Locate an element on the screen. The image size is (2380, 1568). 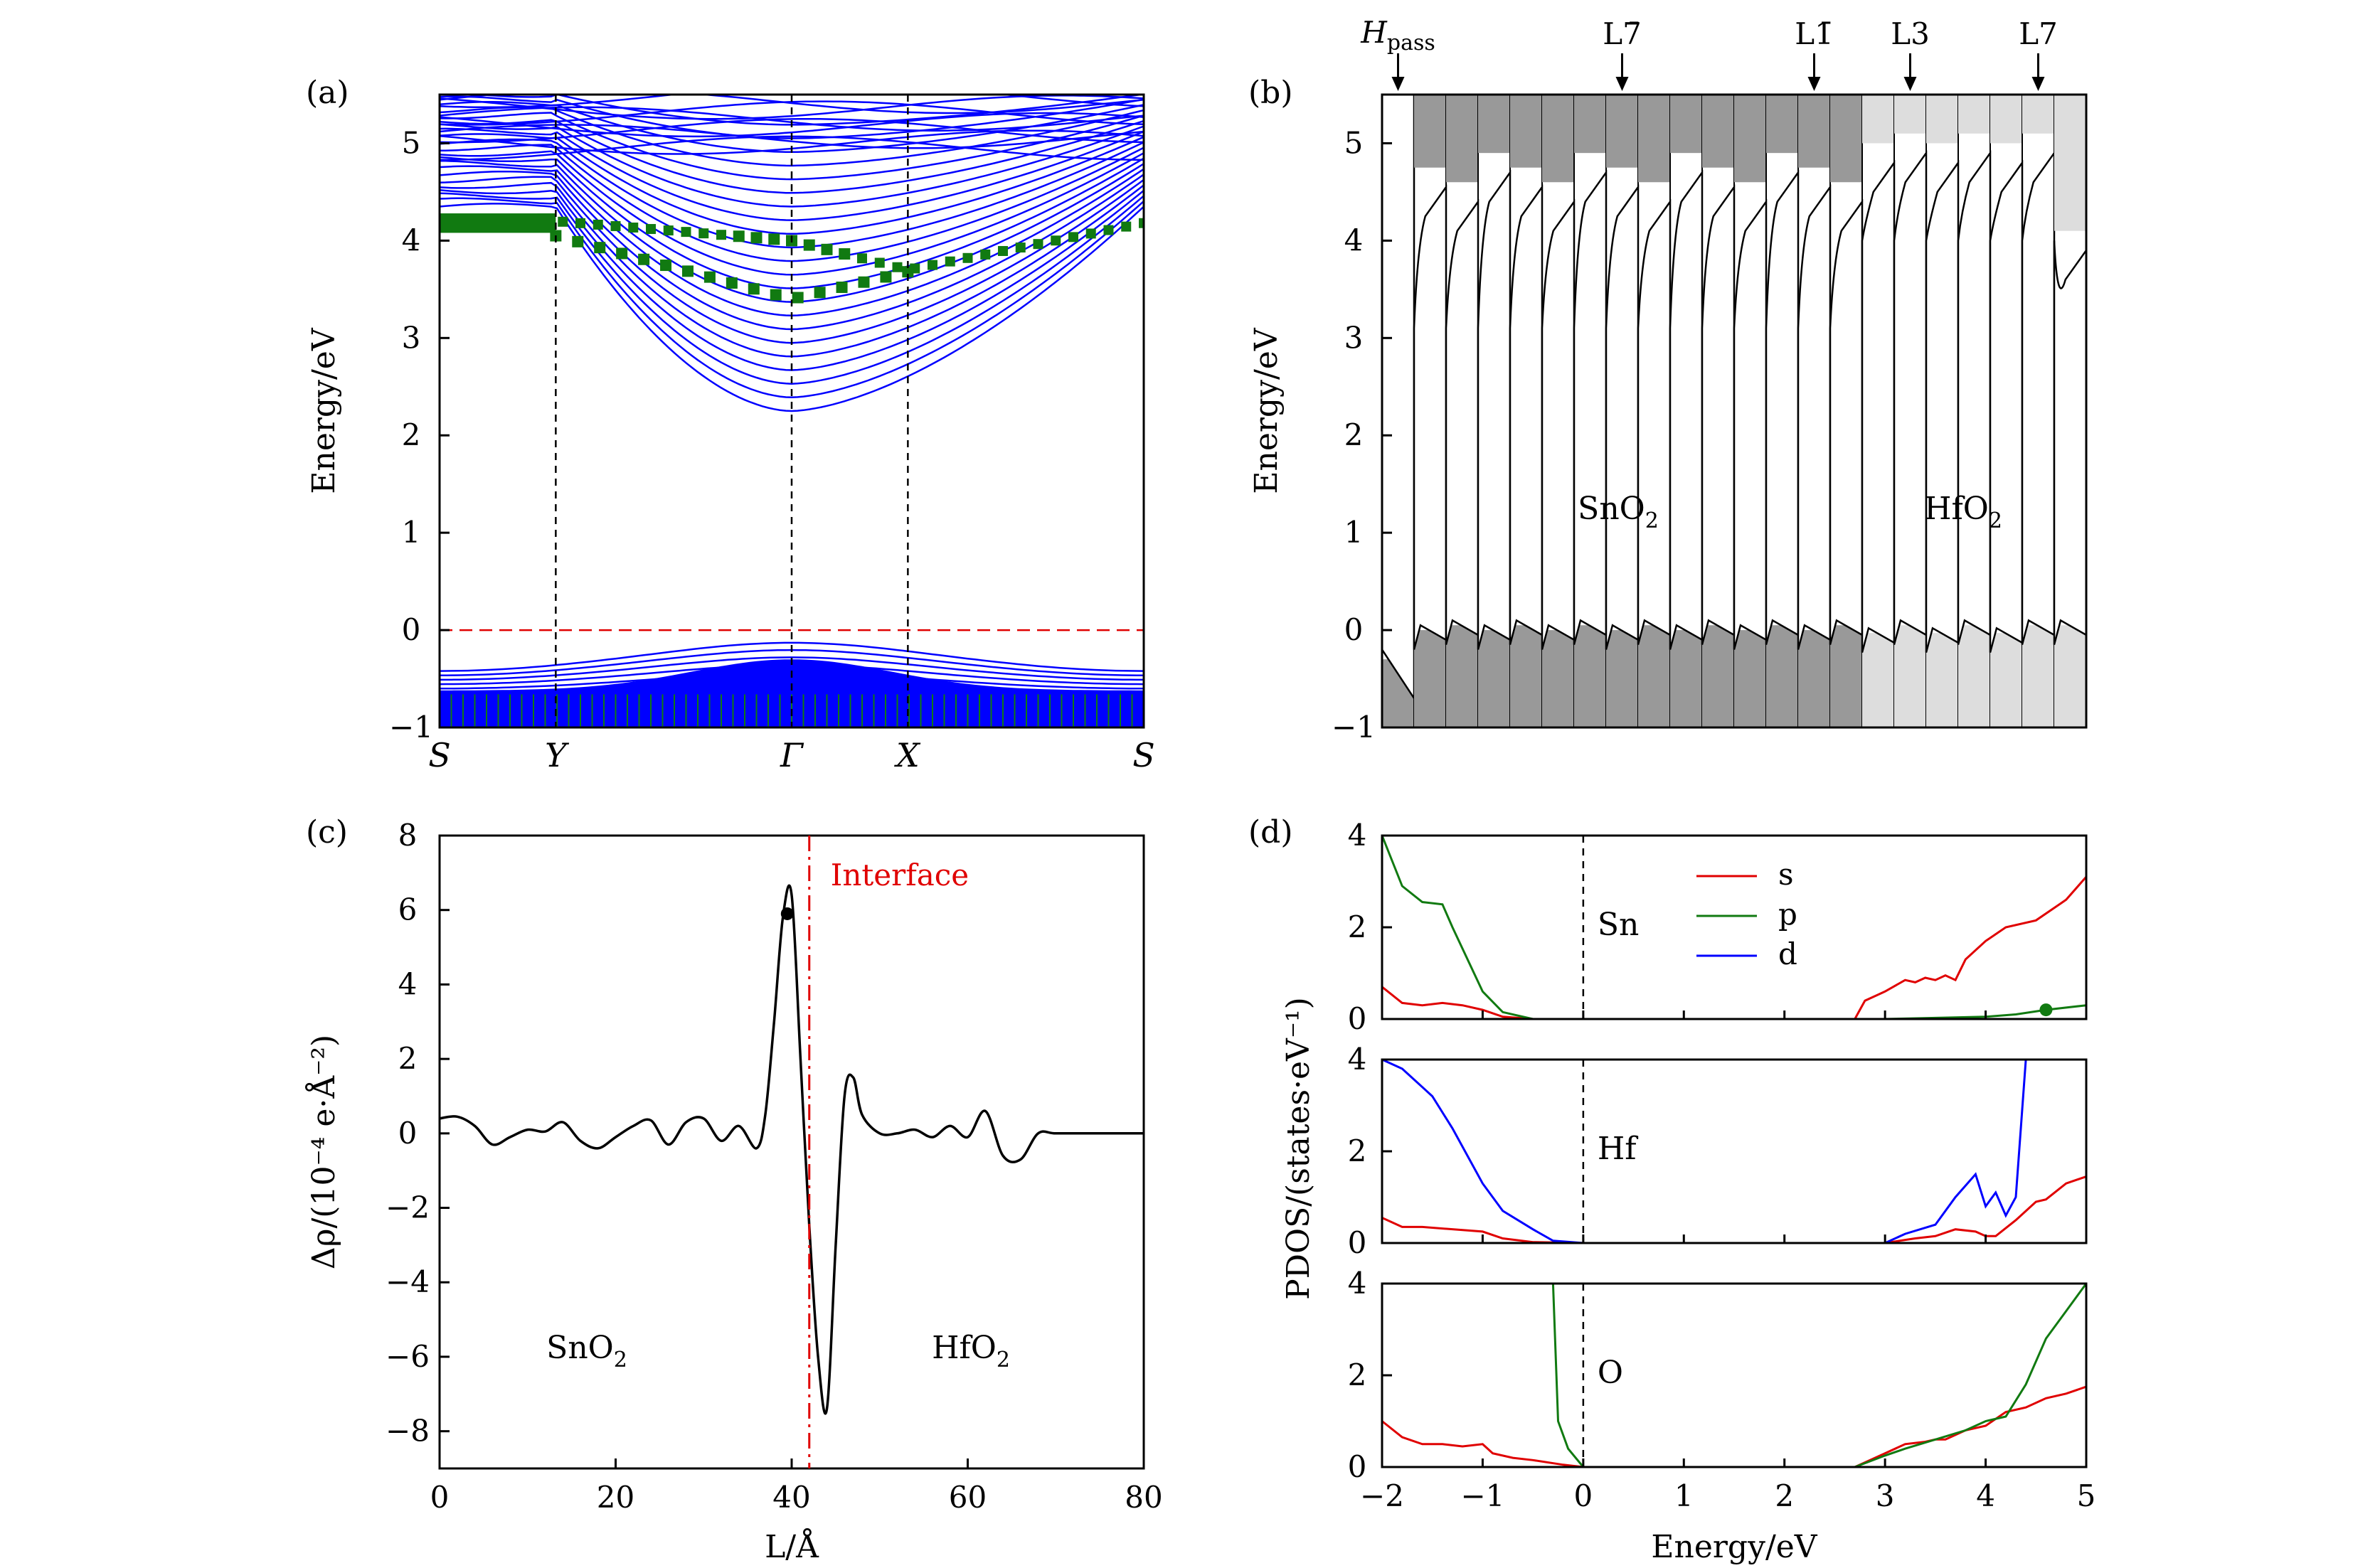
interface-annotation: Interface is located at coordinates (900, 875).